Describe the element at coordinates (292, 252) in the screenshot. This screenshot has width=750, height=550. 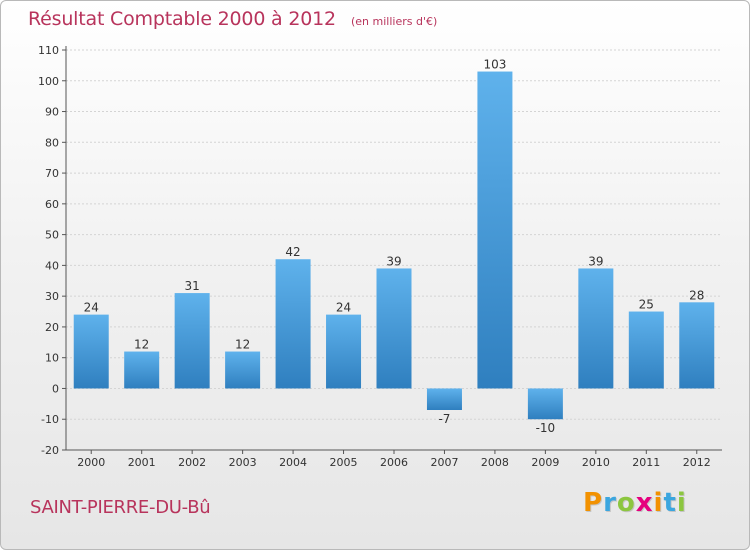
I see `value-label-2004: 42` at that location.